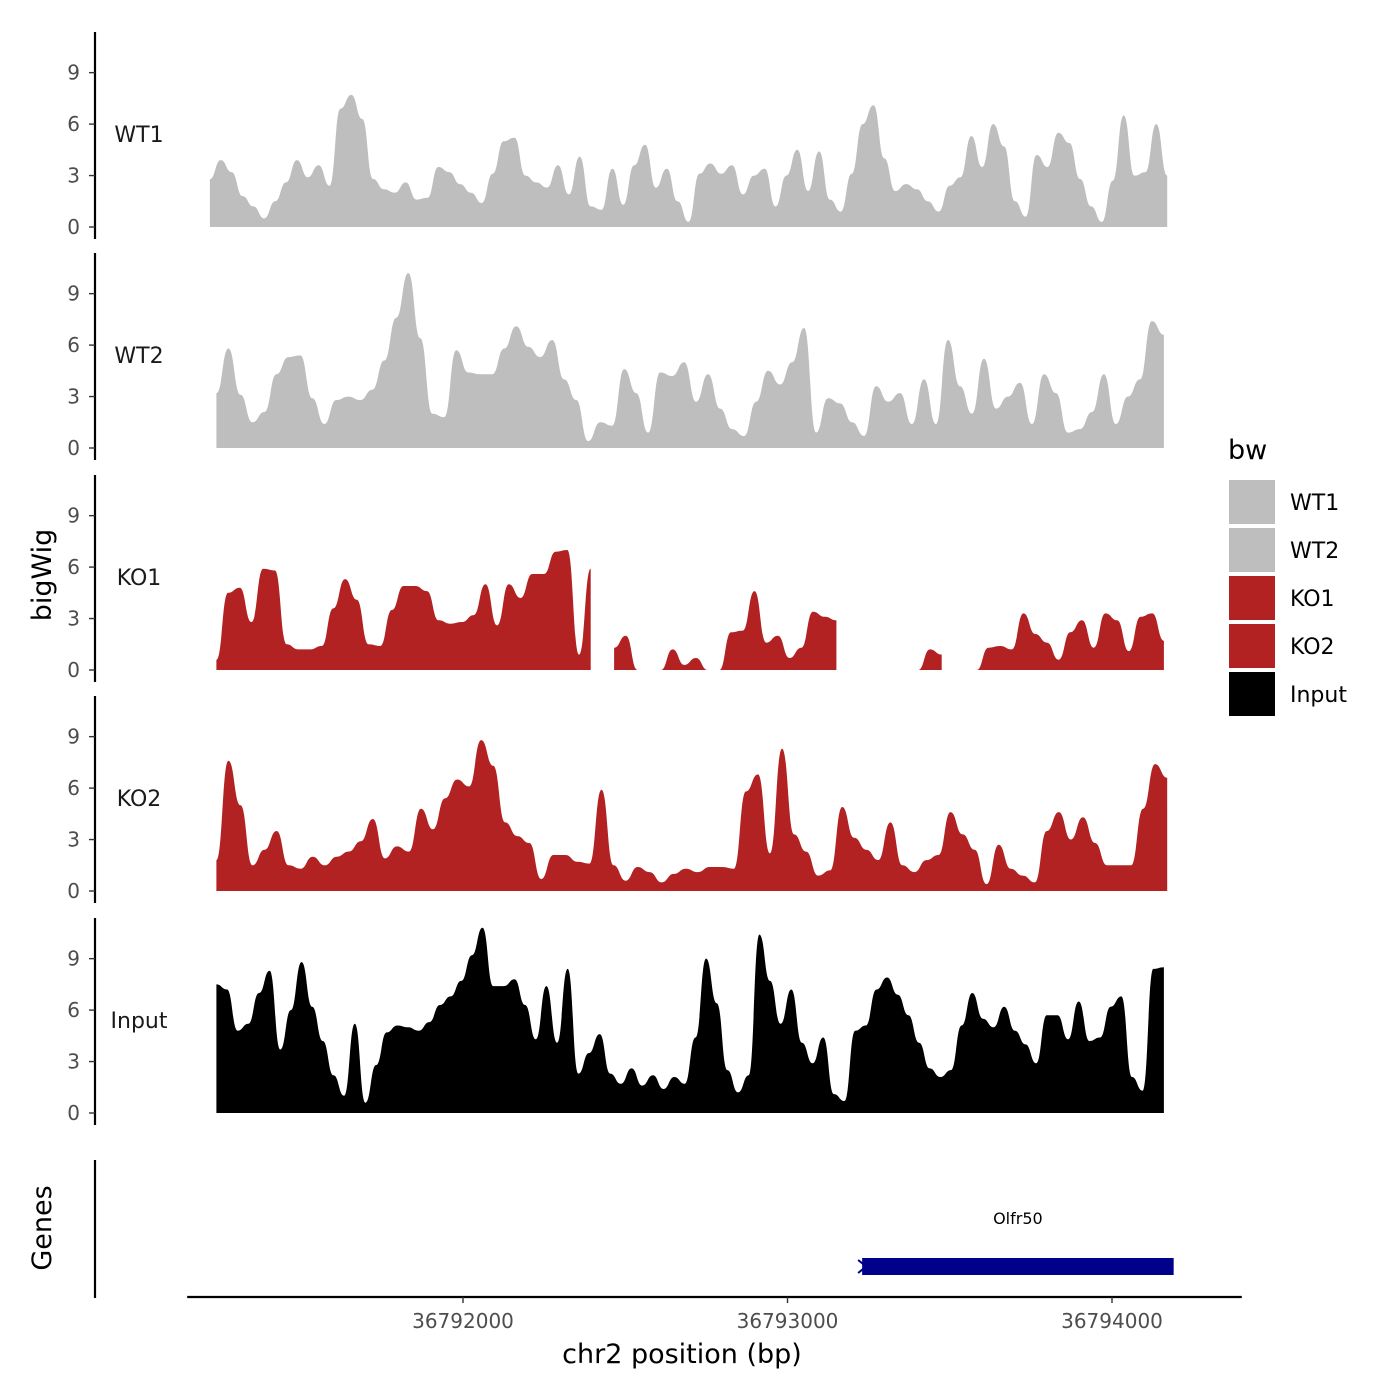  Describe the element at coordinates (688, 161) in the screenshot. I see `signal-area-wt1` at that location.